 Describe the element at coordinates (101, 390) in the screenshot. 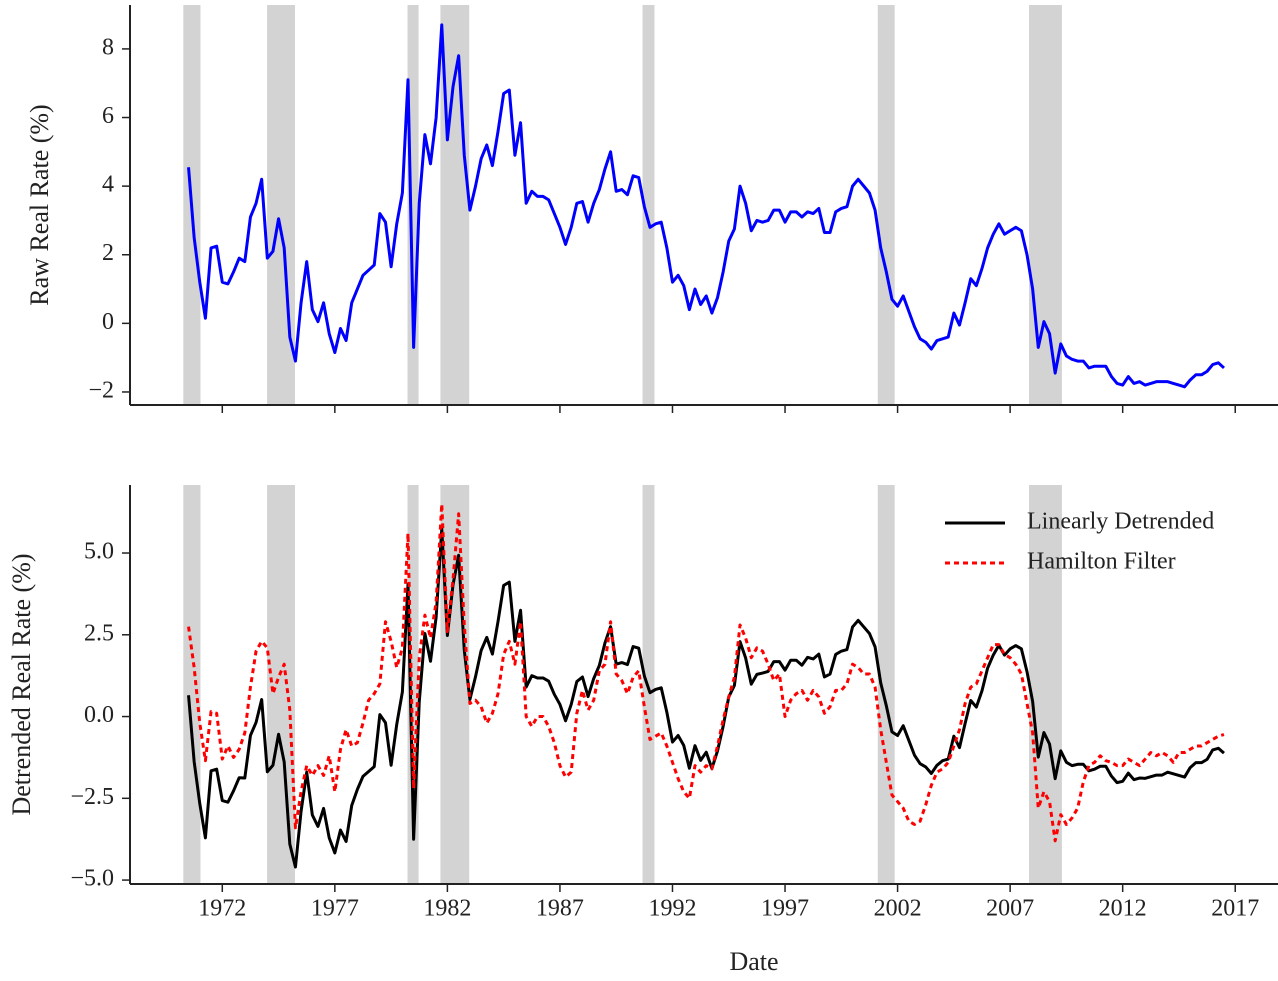

I see `y-tick-label: −2` at that location.